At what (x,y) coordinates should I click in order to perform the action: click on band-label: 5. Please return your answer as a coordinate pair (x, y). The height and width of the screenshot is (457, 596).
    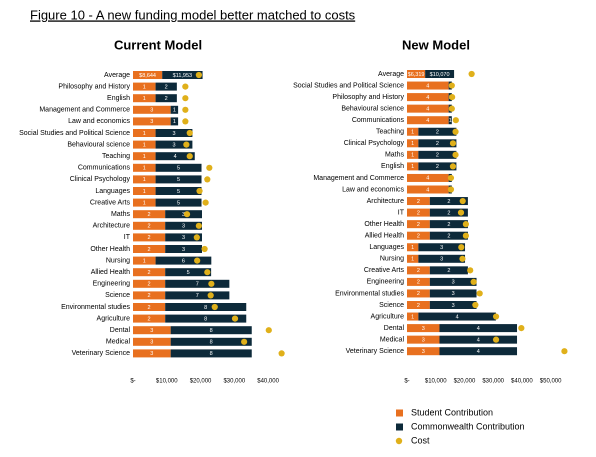
    Looking at the image, I should click on (178, 169).